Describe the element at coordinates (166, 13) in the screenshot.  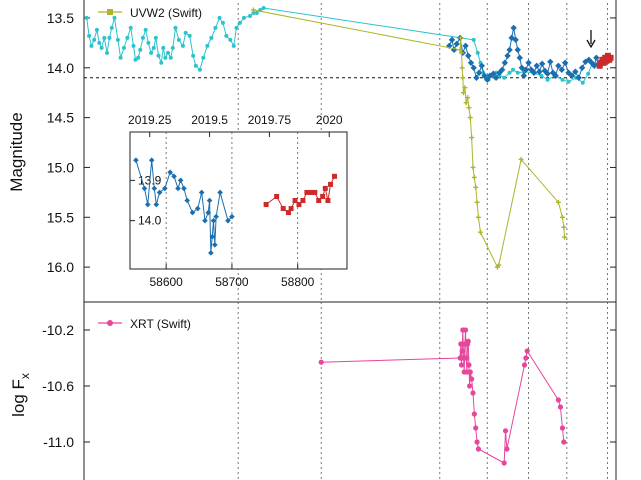
I see `legend-label-1: UVW2 (Swift)` at that location.